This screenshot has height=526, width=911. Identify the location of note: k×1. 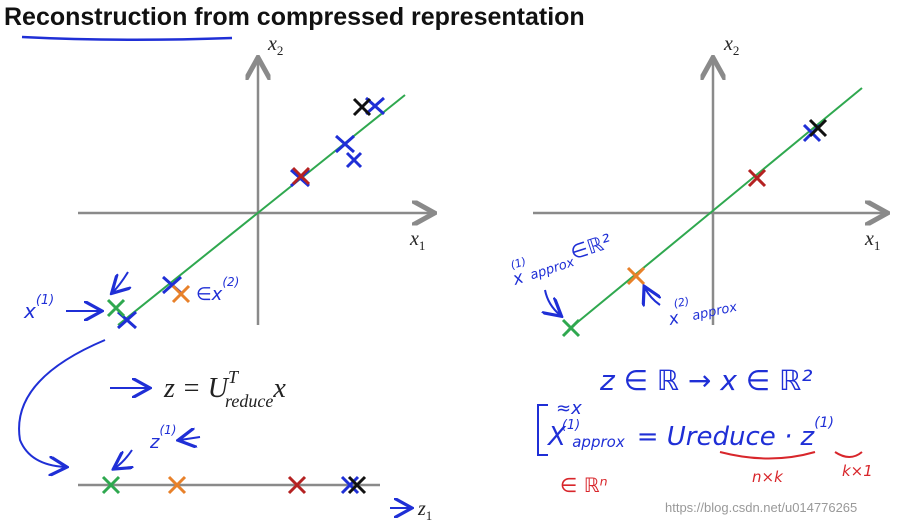
(857, 471).